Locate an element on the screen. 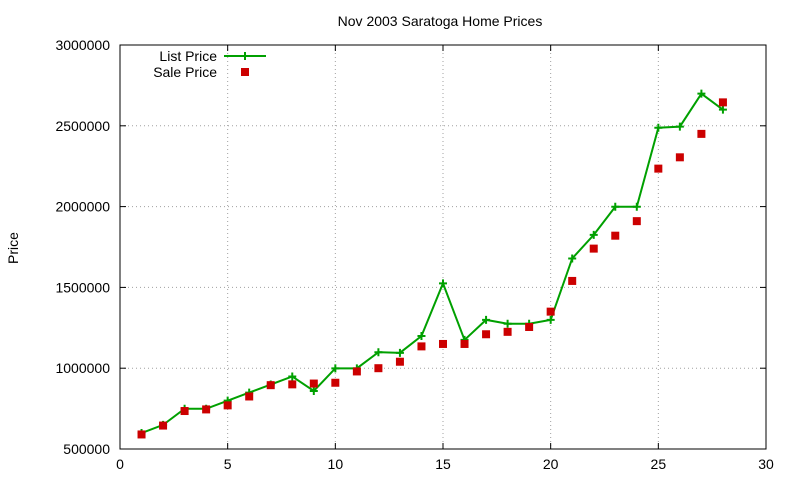 Image resolution: width=800 pixels, height=480 pixels. x-tick-label: 30 is located at coordinates (766, 464).